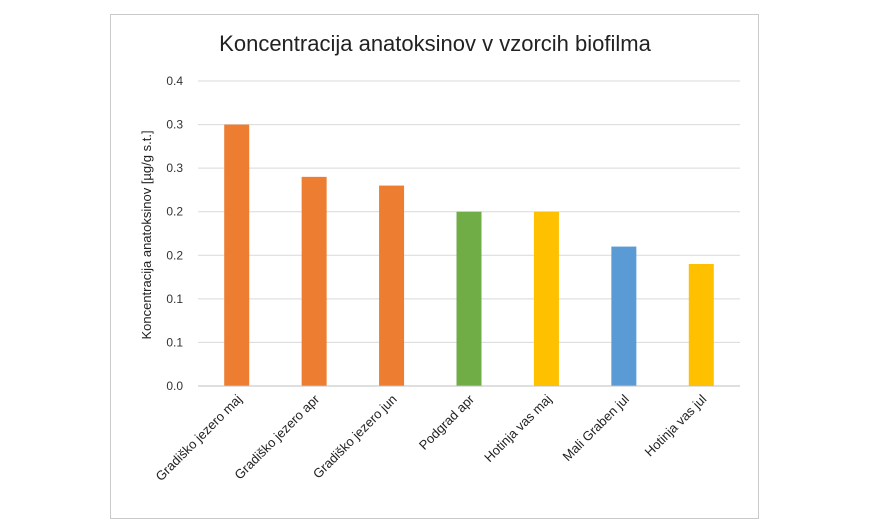 The width and height of the screenshot is (869, 531). I want to click on x-category-label: Mali Graben jul, so click(596, 427).